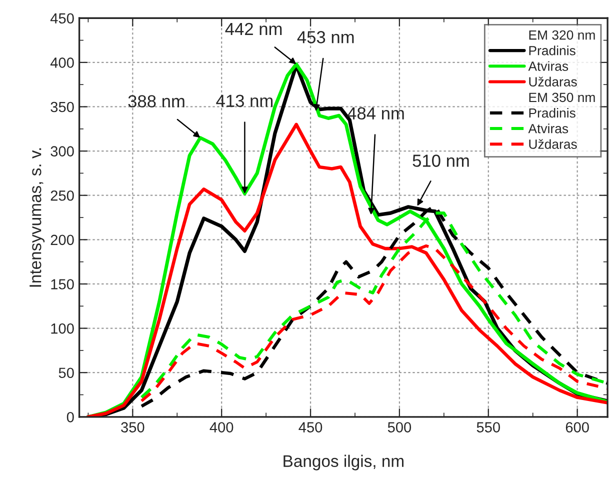  Describe the element at coordinates (310, 427) in the screenshot. I see `x-tick-label: 450` at that location.